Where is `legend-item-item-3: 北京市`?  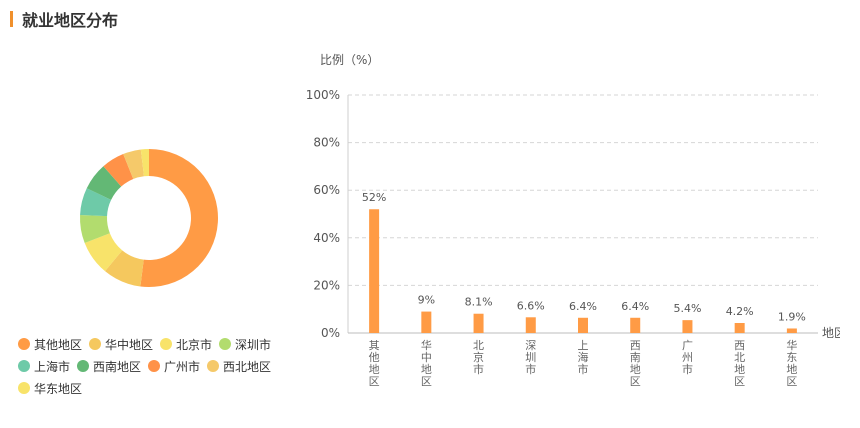 legend-item-item-3: 北京市 is located at coordinates (186, 344).